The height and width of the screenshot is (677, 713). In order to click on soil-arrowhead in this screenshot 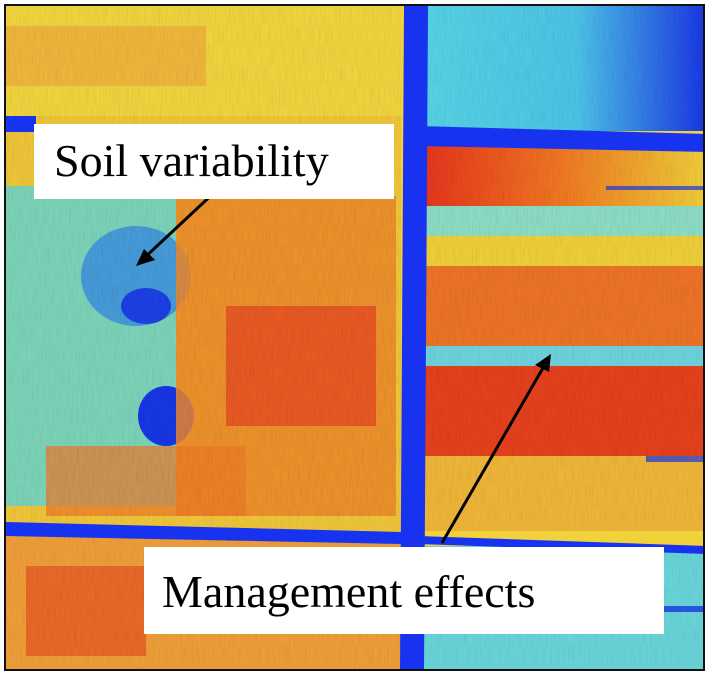, I will do `click(145, 257)`.